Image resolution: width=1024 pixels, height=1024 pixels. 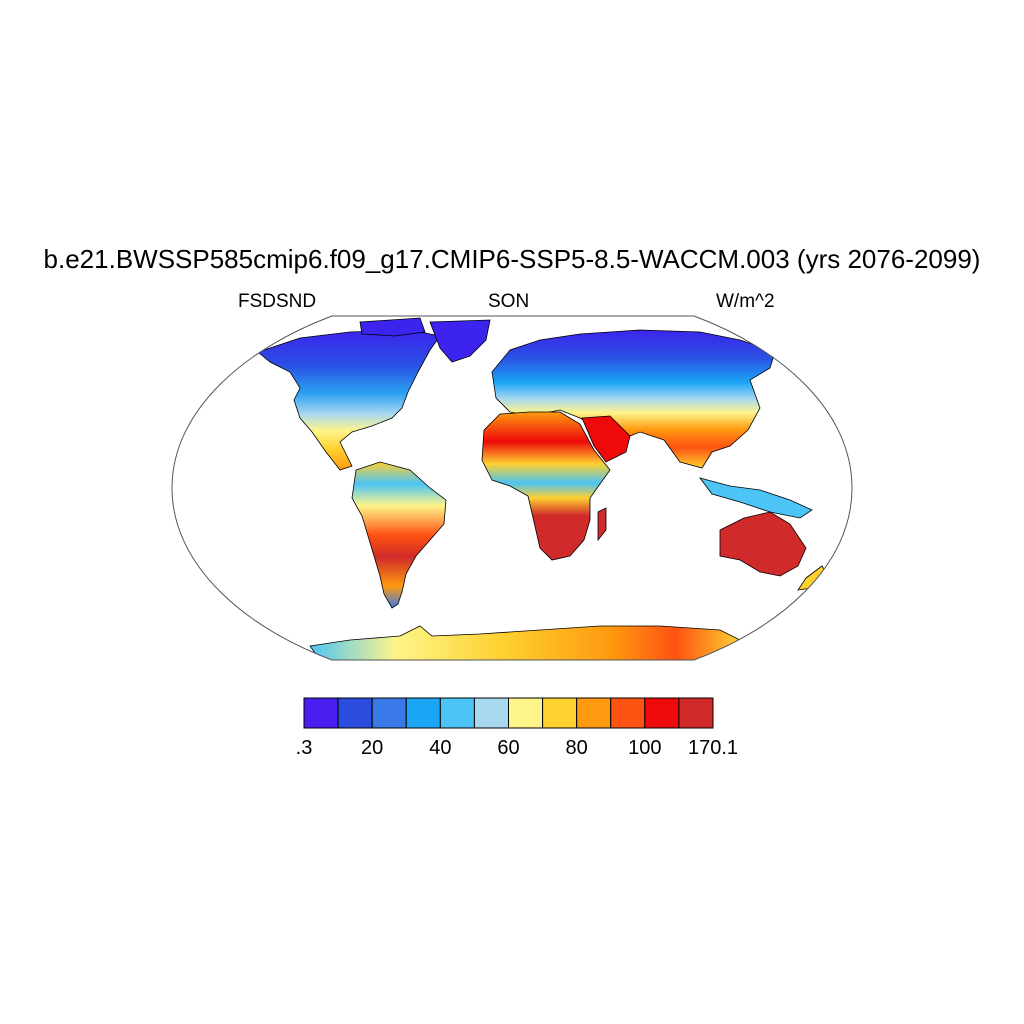 What do you see at coordinates (606, 439) in the screenshot?
I see `landmass-arabia` at bounding box center [606, 439].